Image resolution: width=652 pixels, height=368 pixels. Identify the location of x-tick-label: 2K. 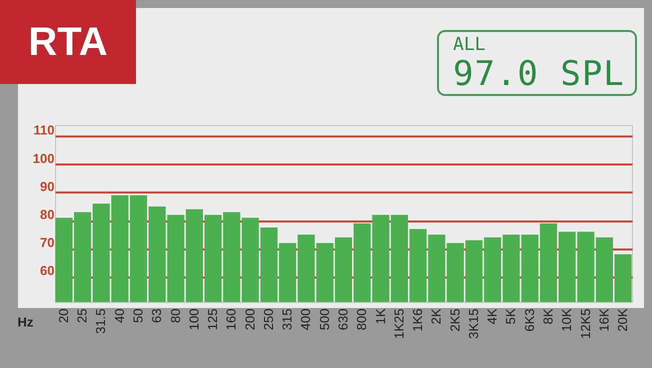
(436, 316).